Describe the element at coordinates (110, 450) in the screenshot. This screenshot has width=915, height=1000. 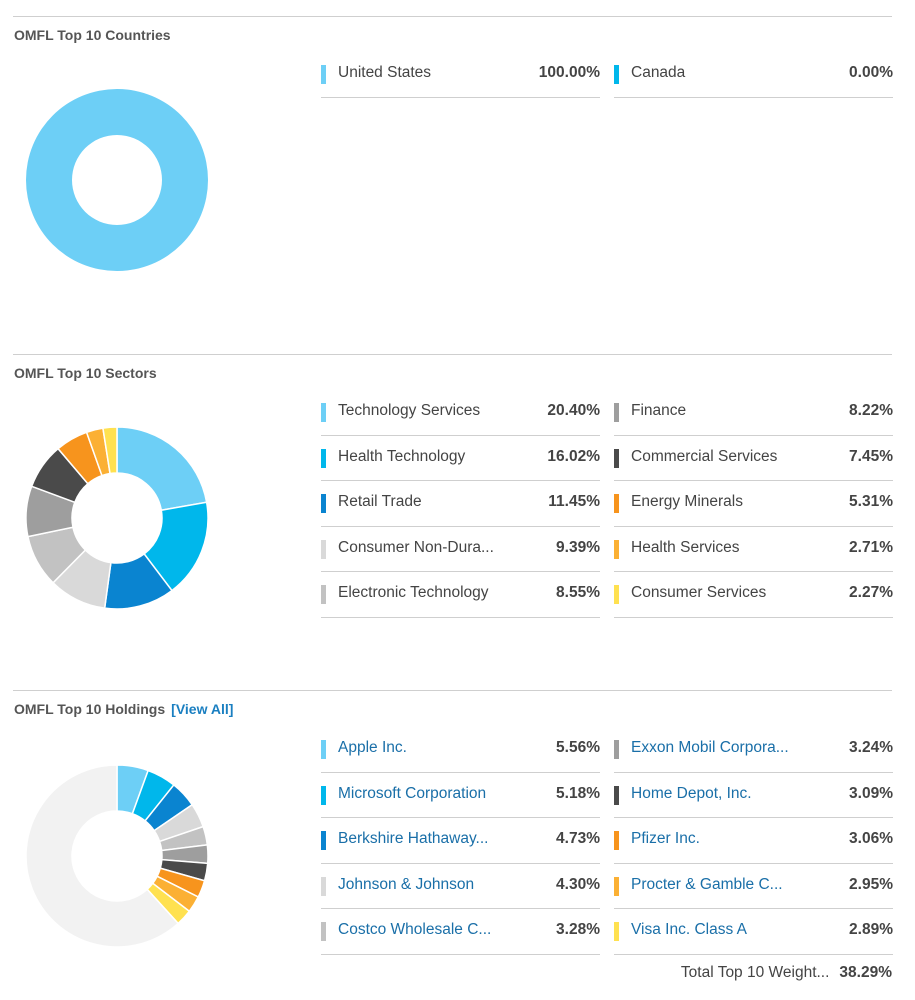
I see `slice-consumer-services` at that location.